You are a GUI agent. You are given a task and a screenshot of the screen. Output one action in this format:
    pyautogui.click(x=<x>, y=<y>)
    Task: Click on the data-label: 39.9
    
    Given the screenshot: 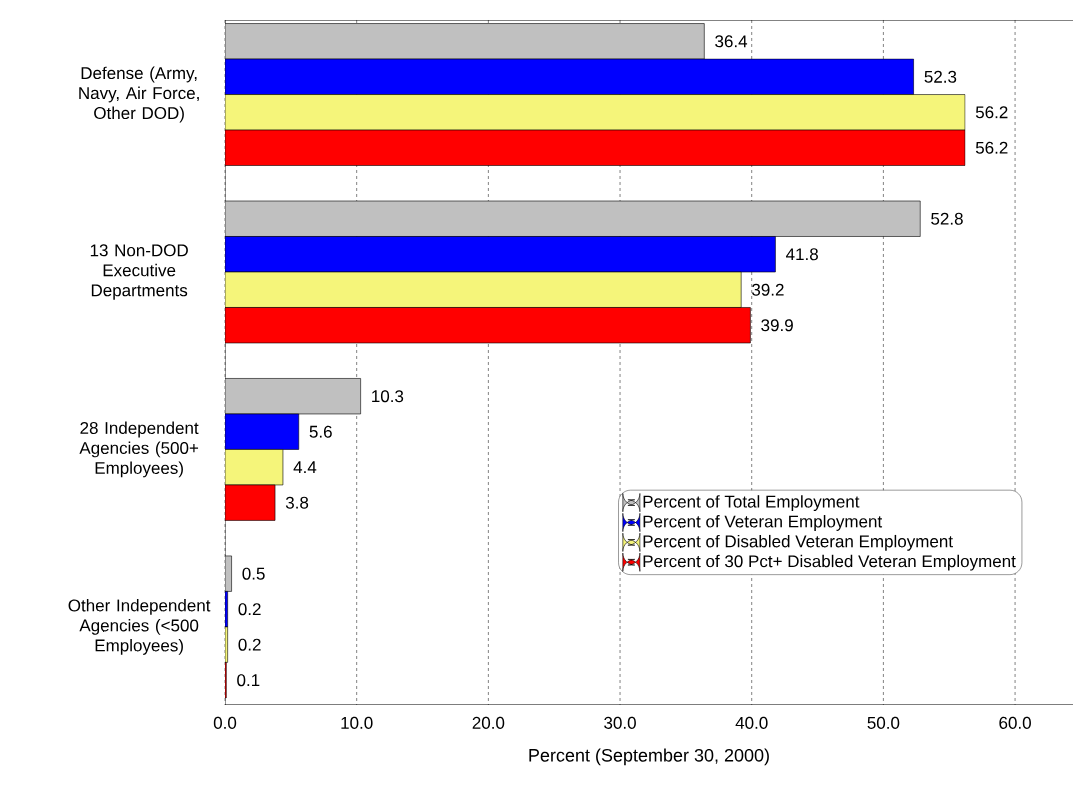 What is the action you would take?
    pyautogui.click(x=777, y=325)
    